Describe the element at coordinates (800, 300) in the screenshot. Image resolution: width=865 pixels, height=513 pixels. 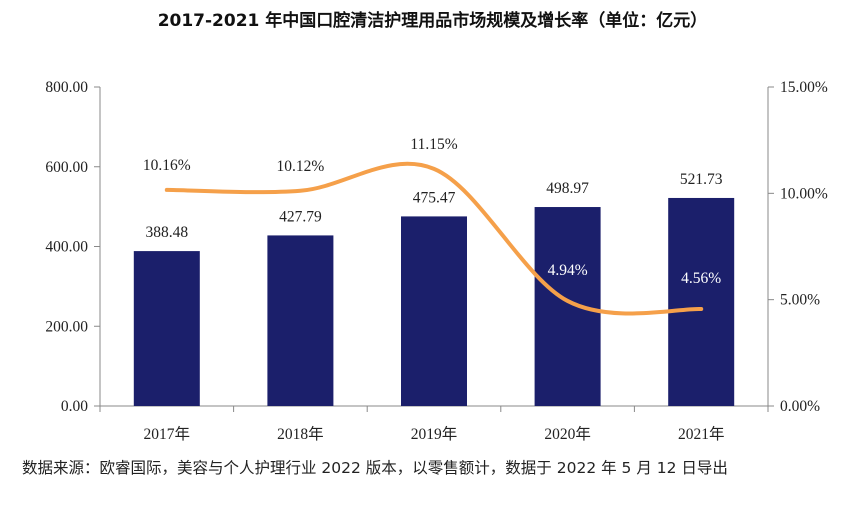
I see `y-right-tick-label: 5.00%` at that location.